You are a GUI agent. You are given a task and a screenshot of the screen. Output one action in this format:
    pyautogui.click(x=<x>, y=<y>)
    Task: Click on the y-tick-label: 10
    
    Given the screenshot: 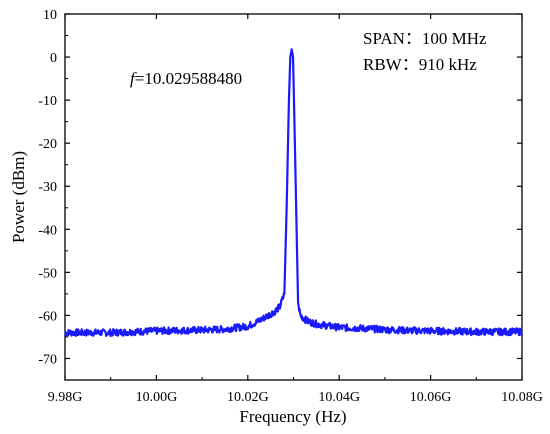 What is the action you would take?
    pyautogui.click(x=50, y=15)
    